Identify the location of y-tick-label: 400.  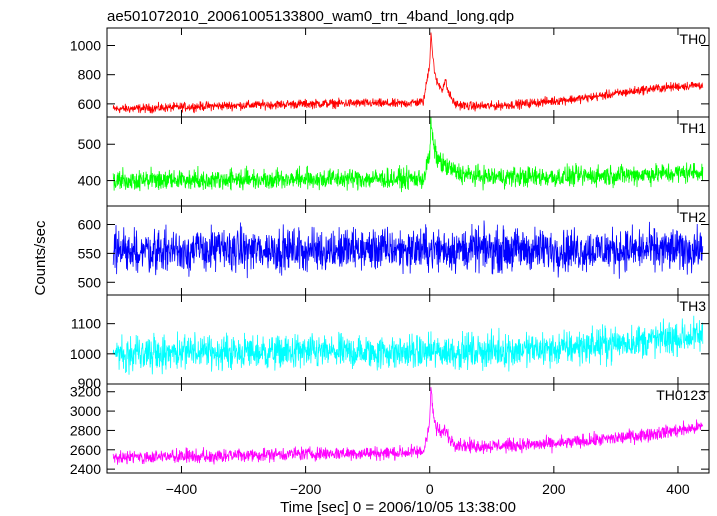
(90, 181).